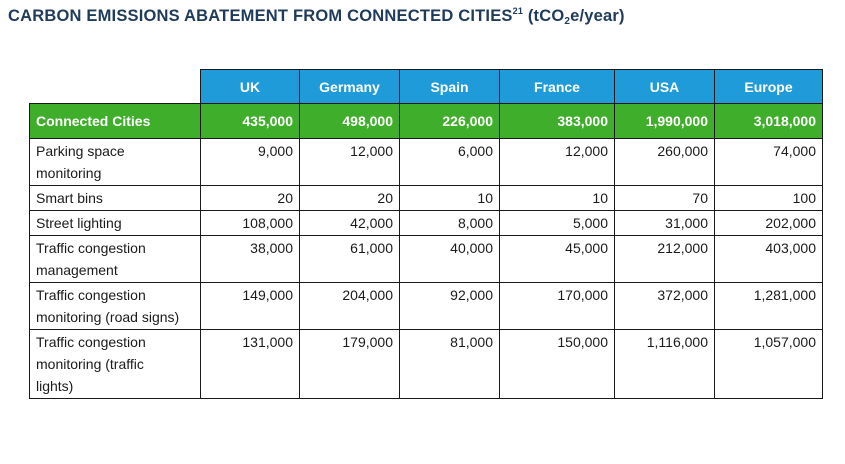 The height and width of the screenshot is (464, 845). Describe the element at coordinates (449, 86) in the screenshot. I see `column-header-spain: Spain` at that location.